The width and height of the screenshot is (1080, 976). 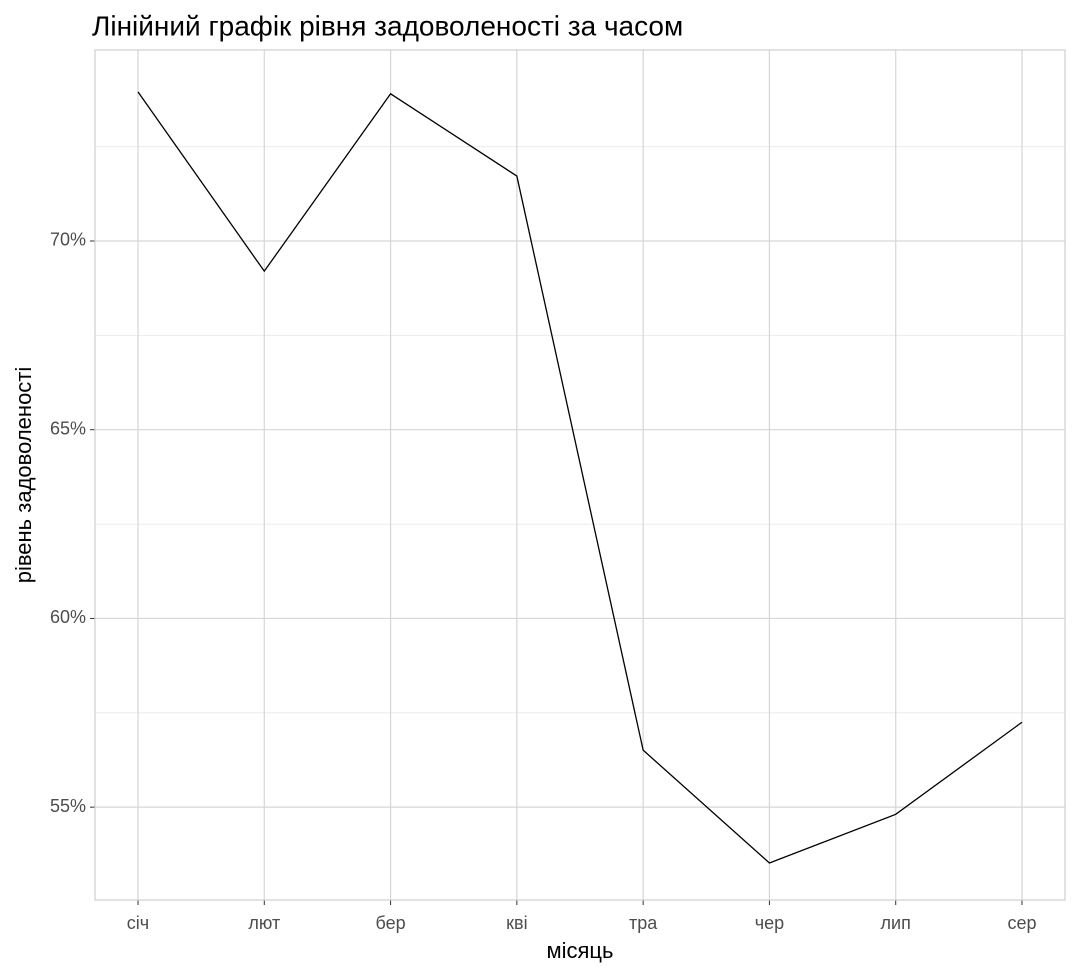 What do you see at coordinates (68, 428) in the screenshot?
I see `y-tick-label: 65%` at bounding box center [68, 428].